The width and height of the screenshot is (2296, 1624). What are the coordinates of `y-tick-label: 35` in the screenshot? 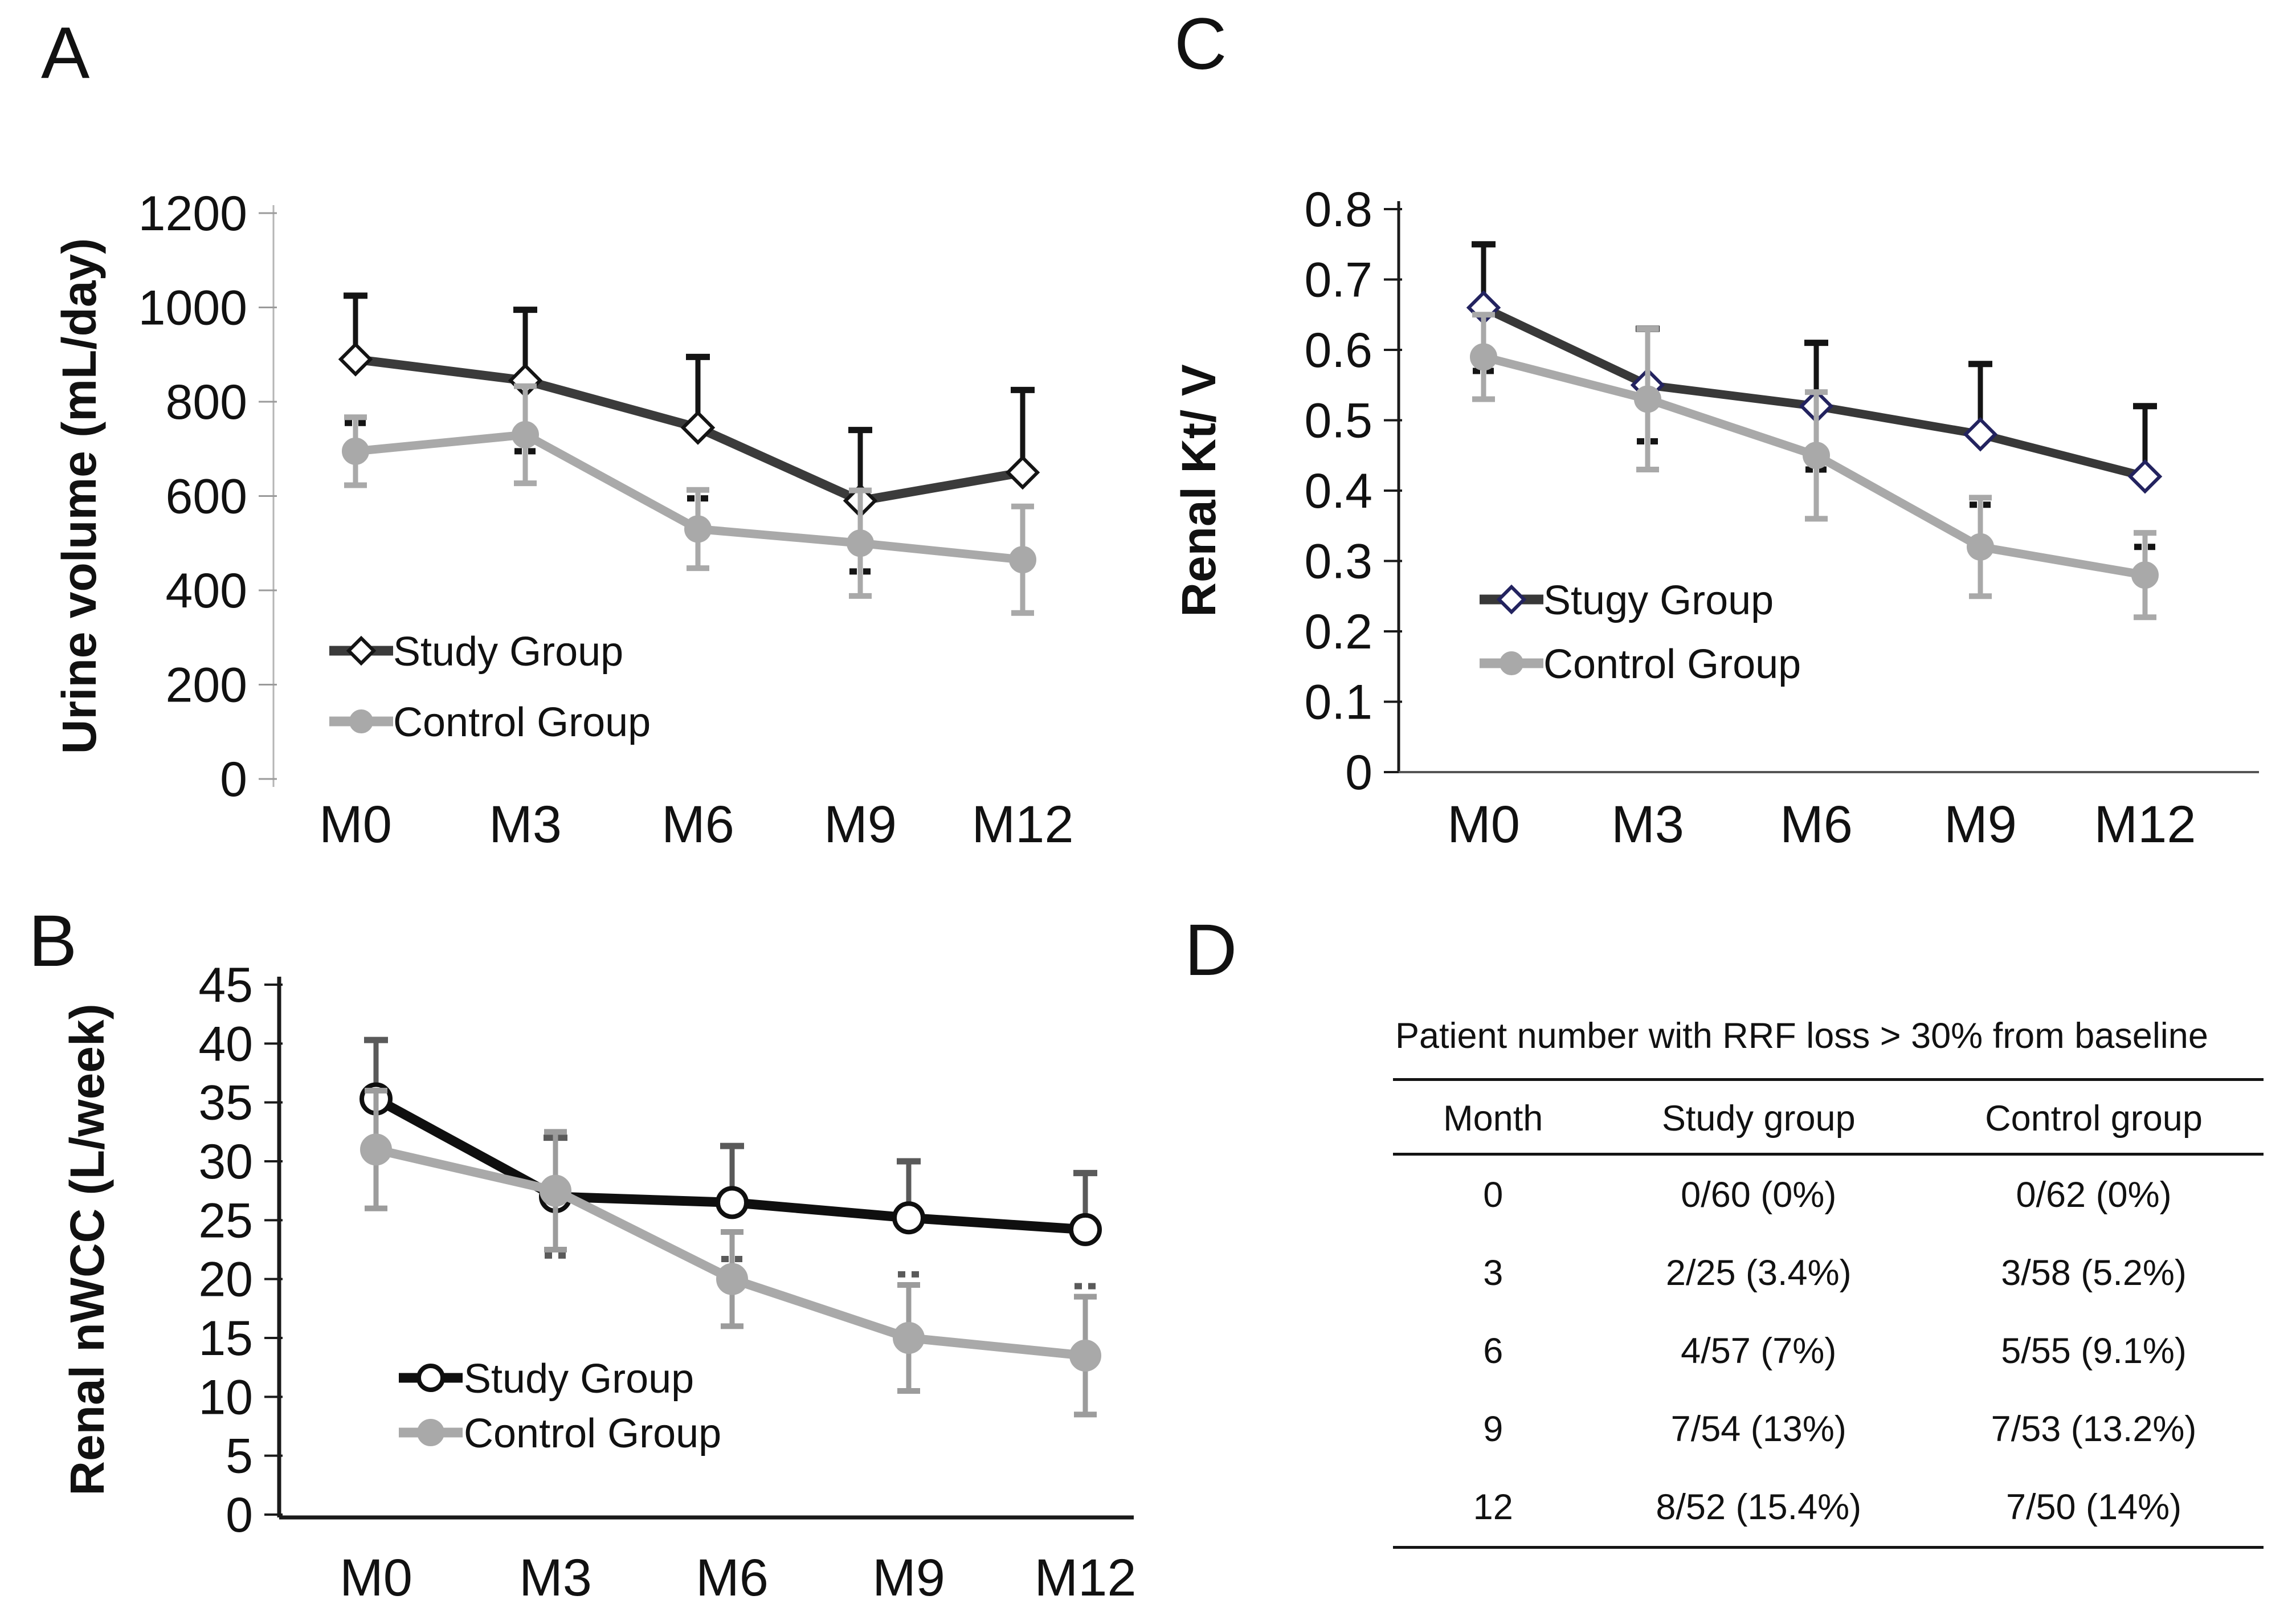 It's located at (225, 1104).